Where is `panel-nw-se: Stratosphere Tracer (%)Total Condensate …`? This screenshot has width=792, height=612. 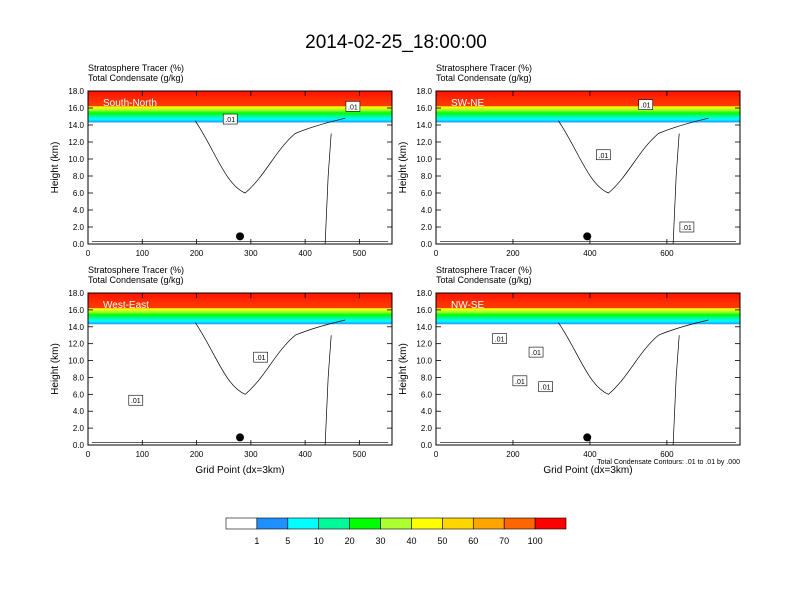 panel-nw-se: Stratosphere Tracer (%)Total Condensate … is located at coordinates (569, 370).